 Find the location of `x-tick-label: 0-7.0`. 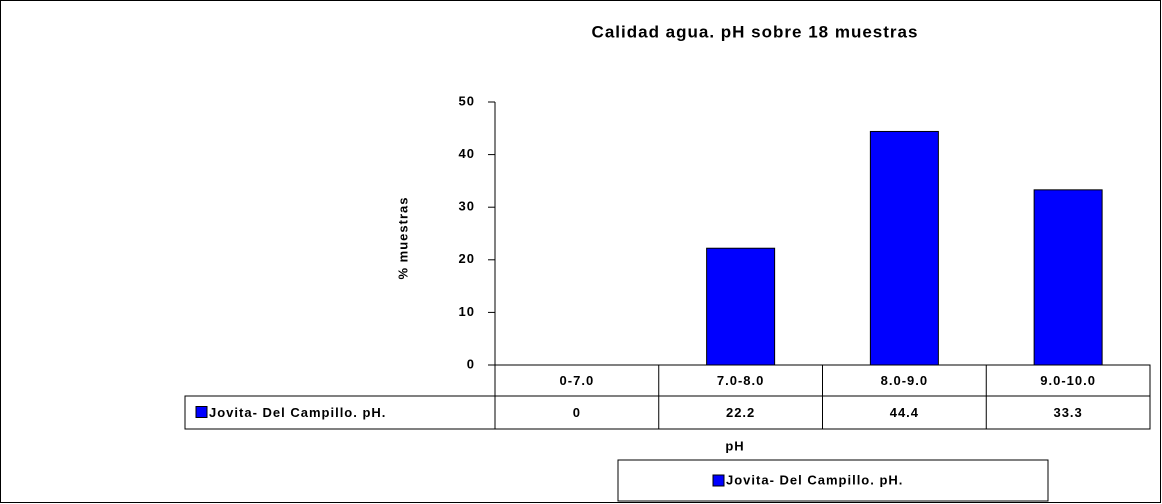

x-tick-label: 0-7.0 is located at coordinates (577, 380).